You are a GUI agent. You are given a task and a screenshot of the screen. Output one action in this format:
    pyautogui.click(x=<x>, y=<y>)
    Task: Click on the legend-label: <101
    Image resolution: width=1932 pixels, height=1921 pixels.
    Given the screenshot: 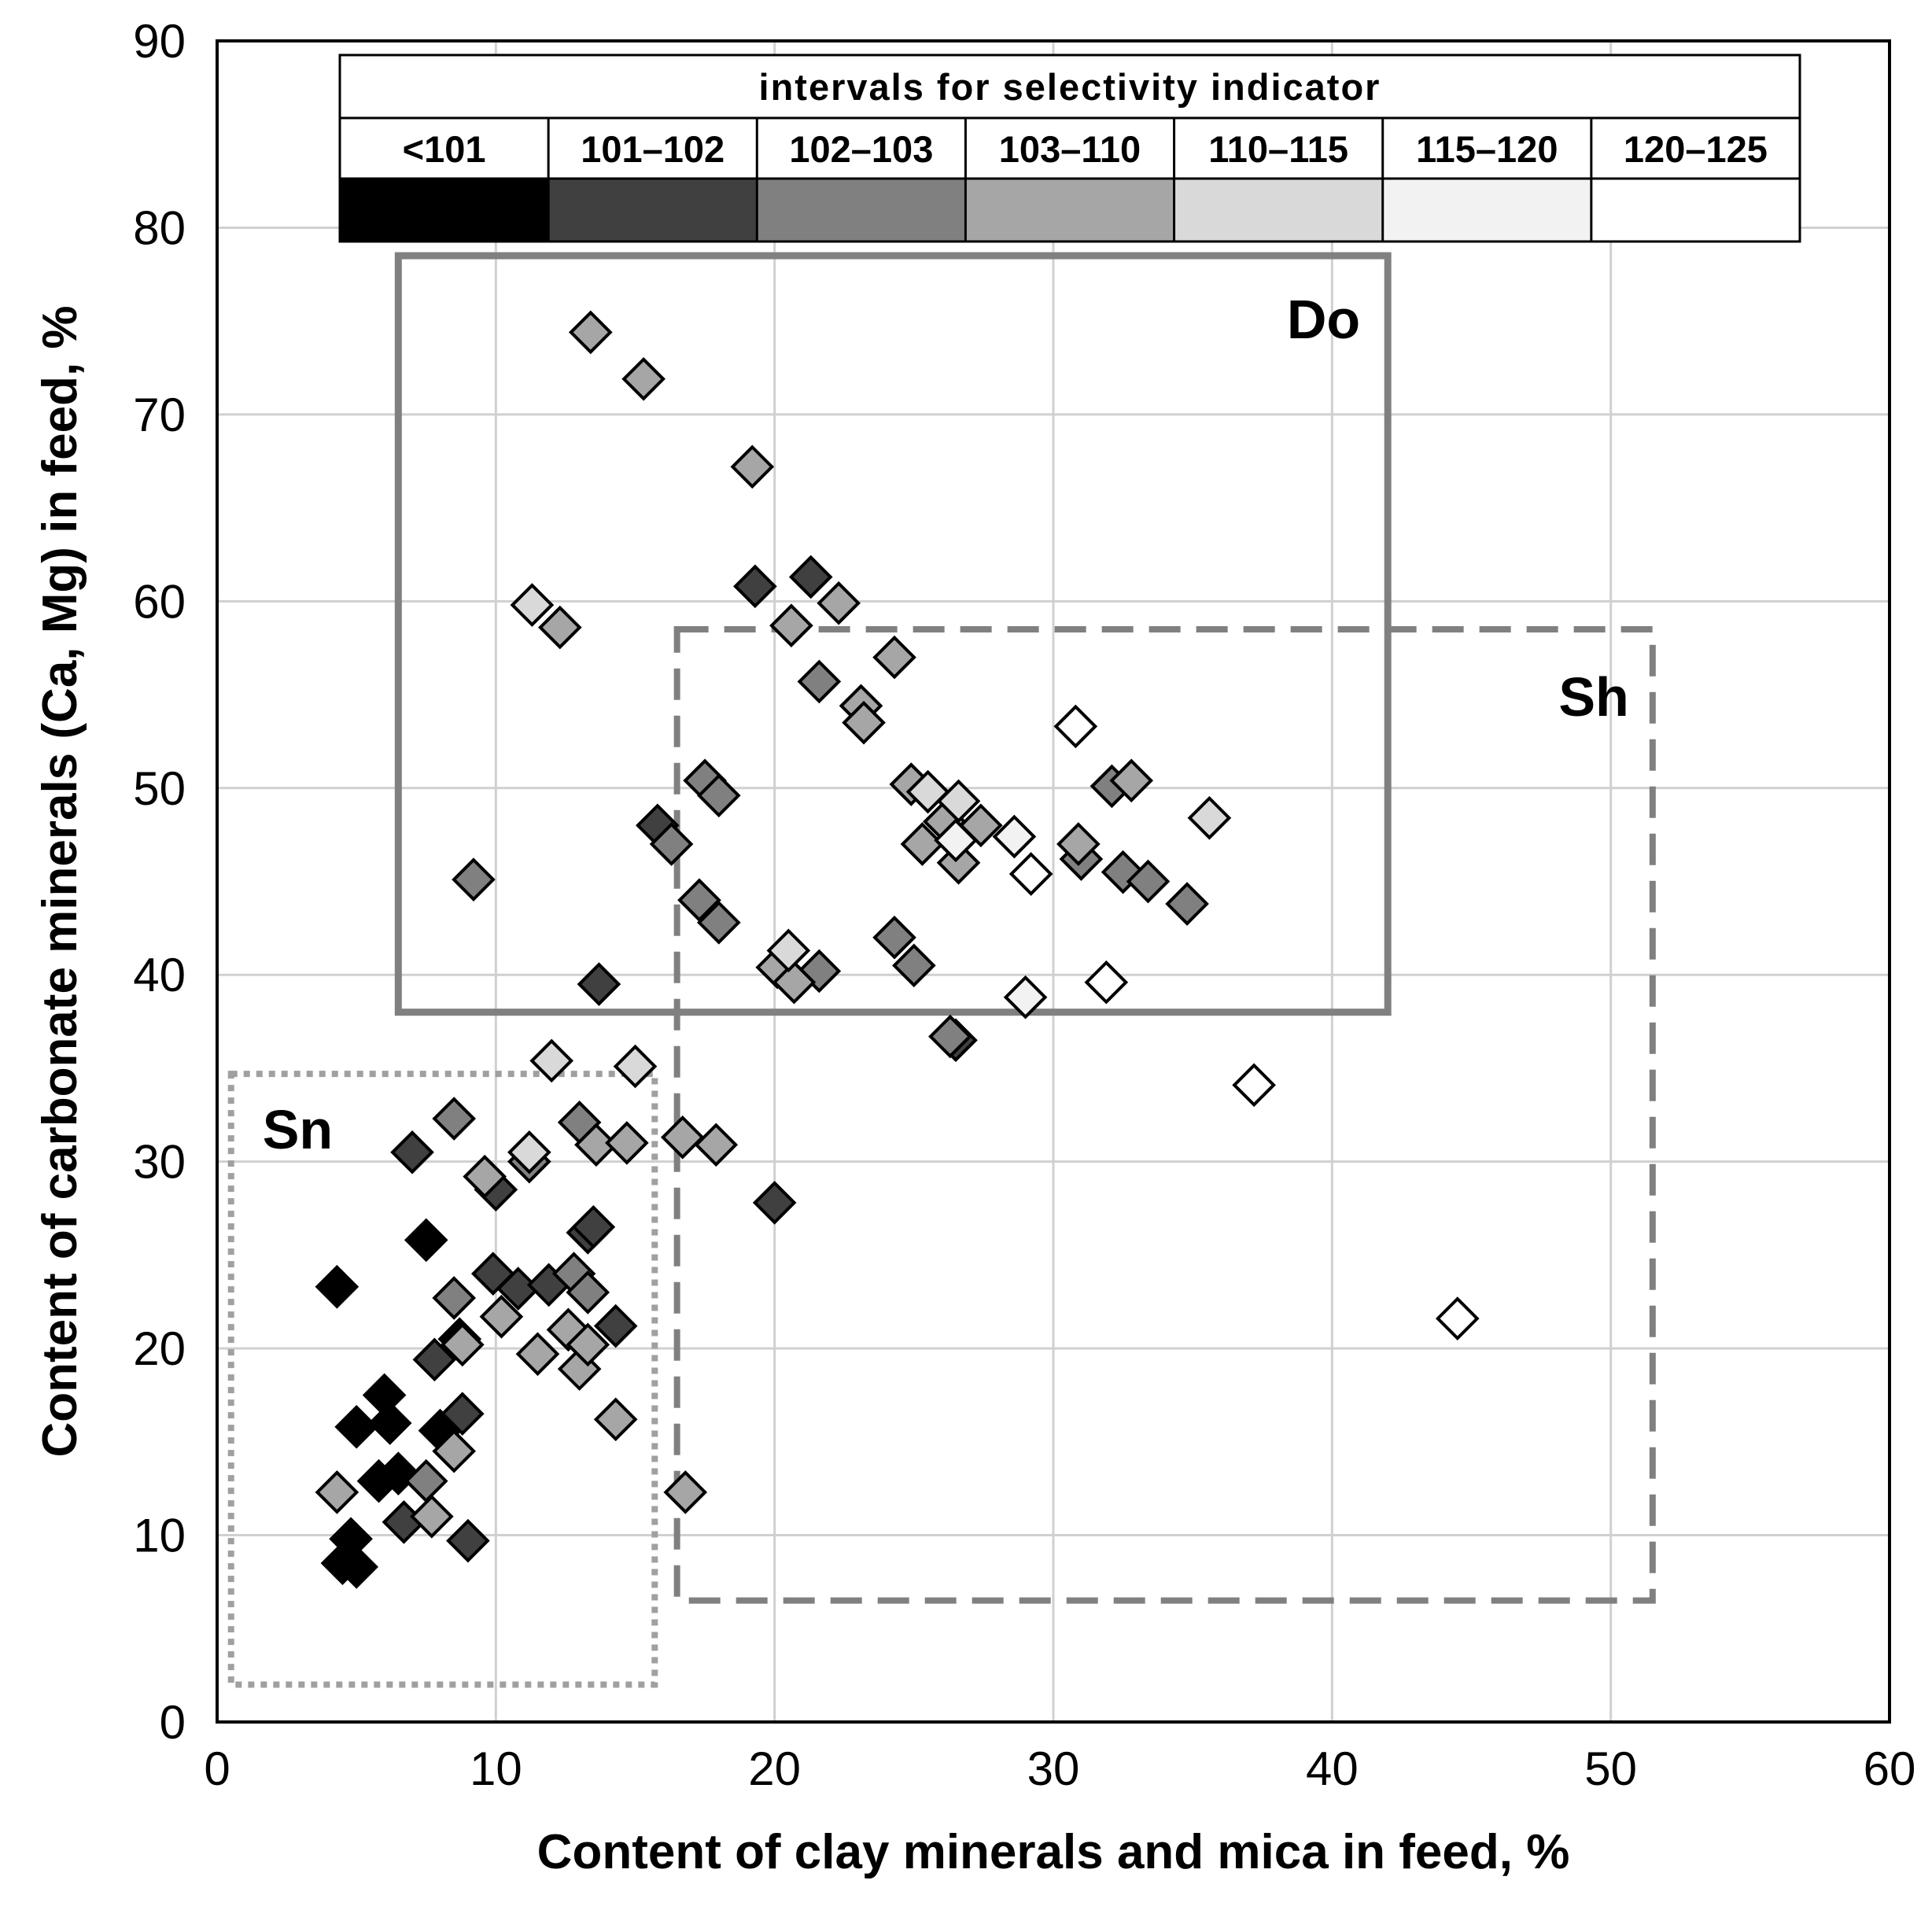 What is the action you would take?
    pyautogui.click(x=444, y=149)
    